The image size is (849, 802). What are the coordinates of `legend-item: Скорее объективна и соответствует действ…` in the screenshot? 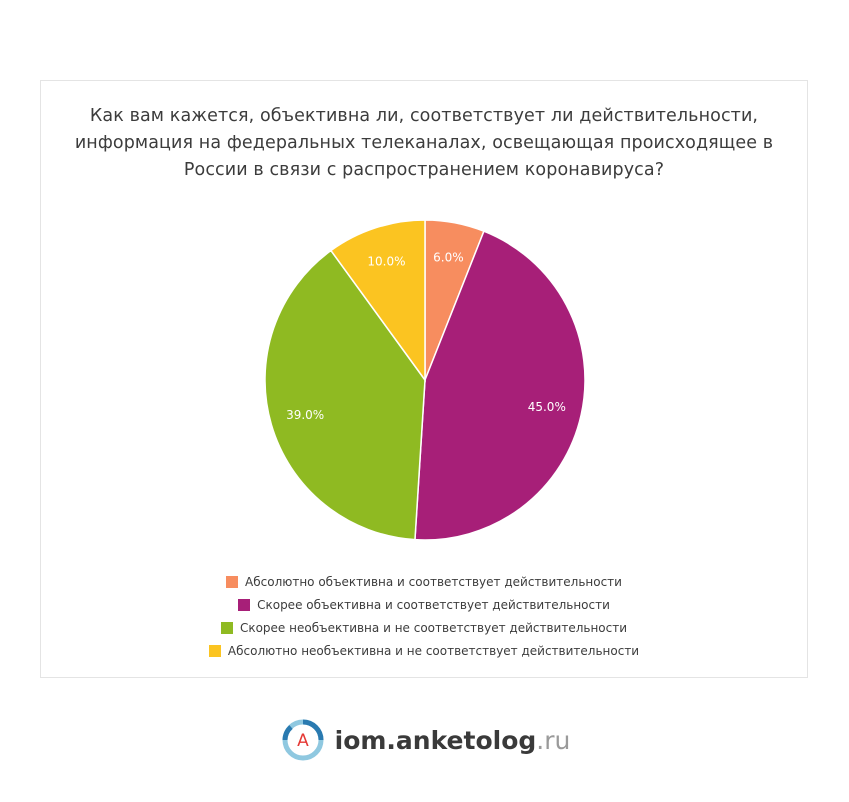 It's located at (424, 604).